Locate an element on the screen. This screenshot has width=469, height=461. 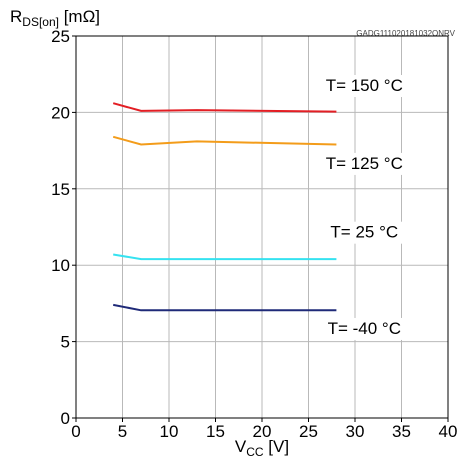
series-label: T= -40 °C is located at coordinates (364, 328).